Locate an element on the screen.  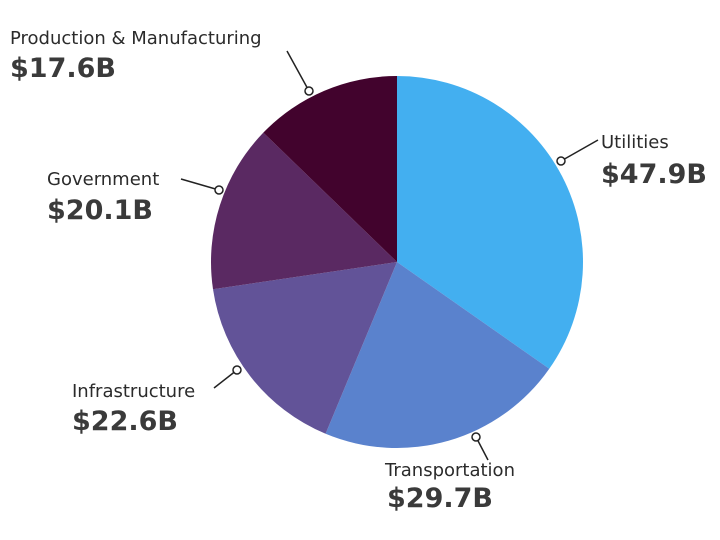
slice-label-production-and-manufacturing: Production & Manufacturing $17.6B is located at coordinates (162, 62).